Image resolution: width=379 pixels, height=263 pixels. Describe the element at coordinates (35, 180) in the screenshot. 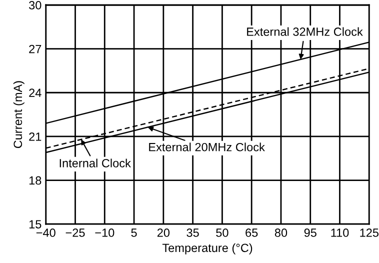

I see `y-tick-label: 18` at that location.